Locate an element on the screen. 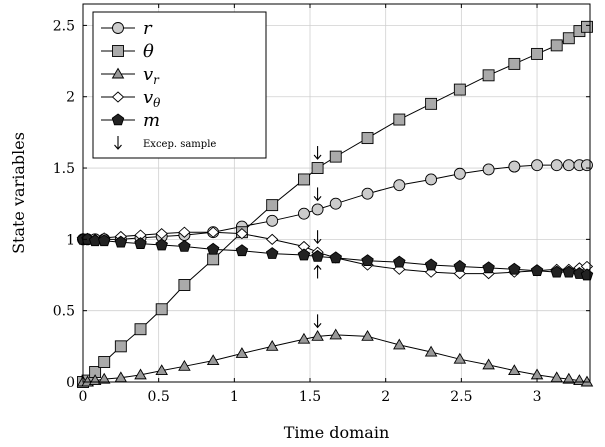 Image resolution: width=605 pixels, height=447 pixels. legend-entry-3: vθ is located at coordinates (131, 98).